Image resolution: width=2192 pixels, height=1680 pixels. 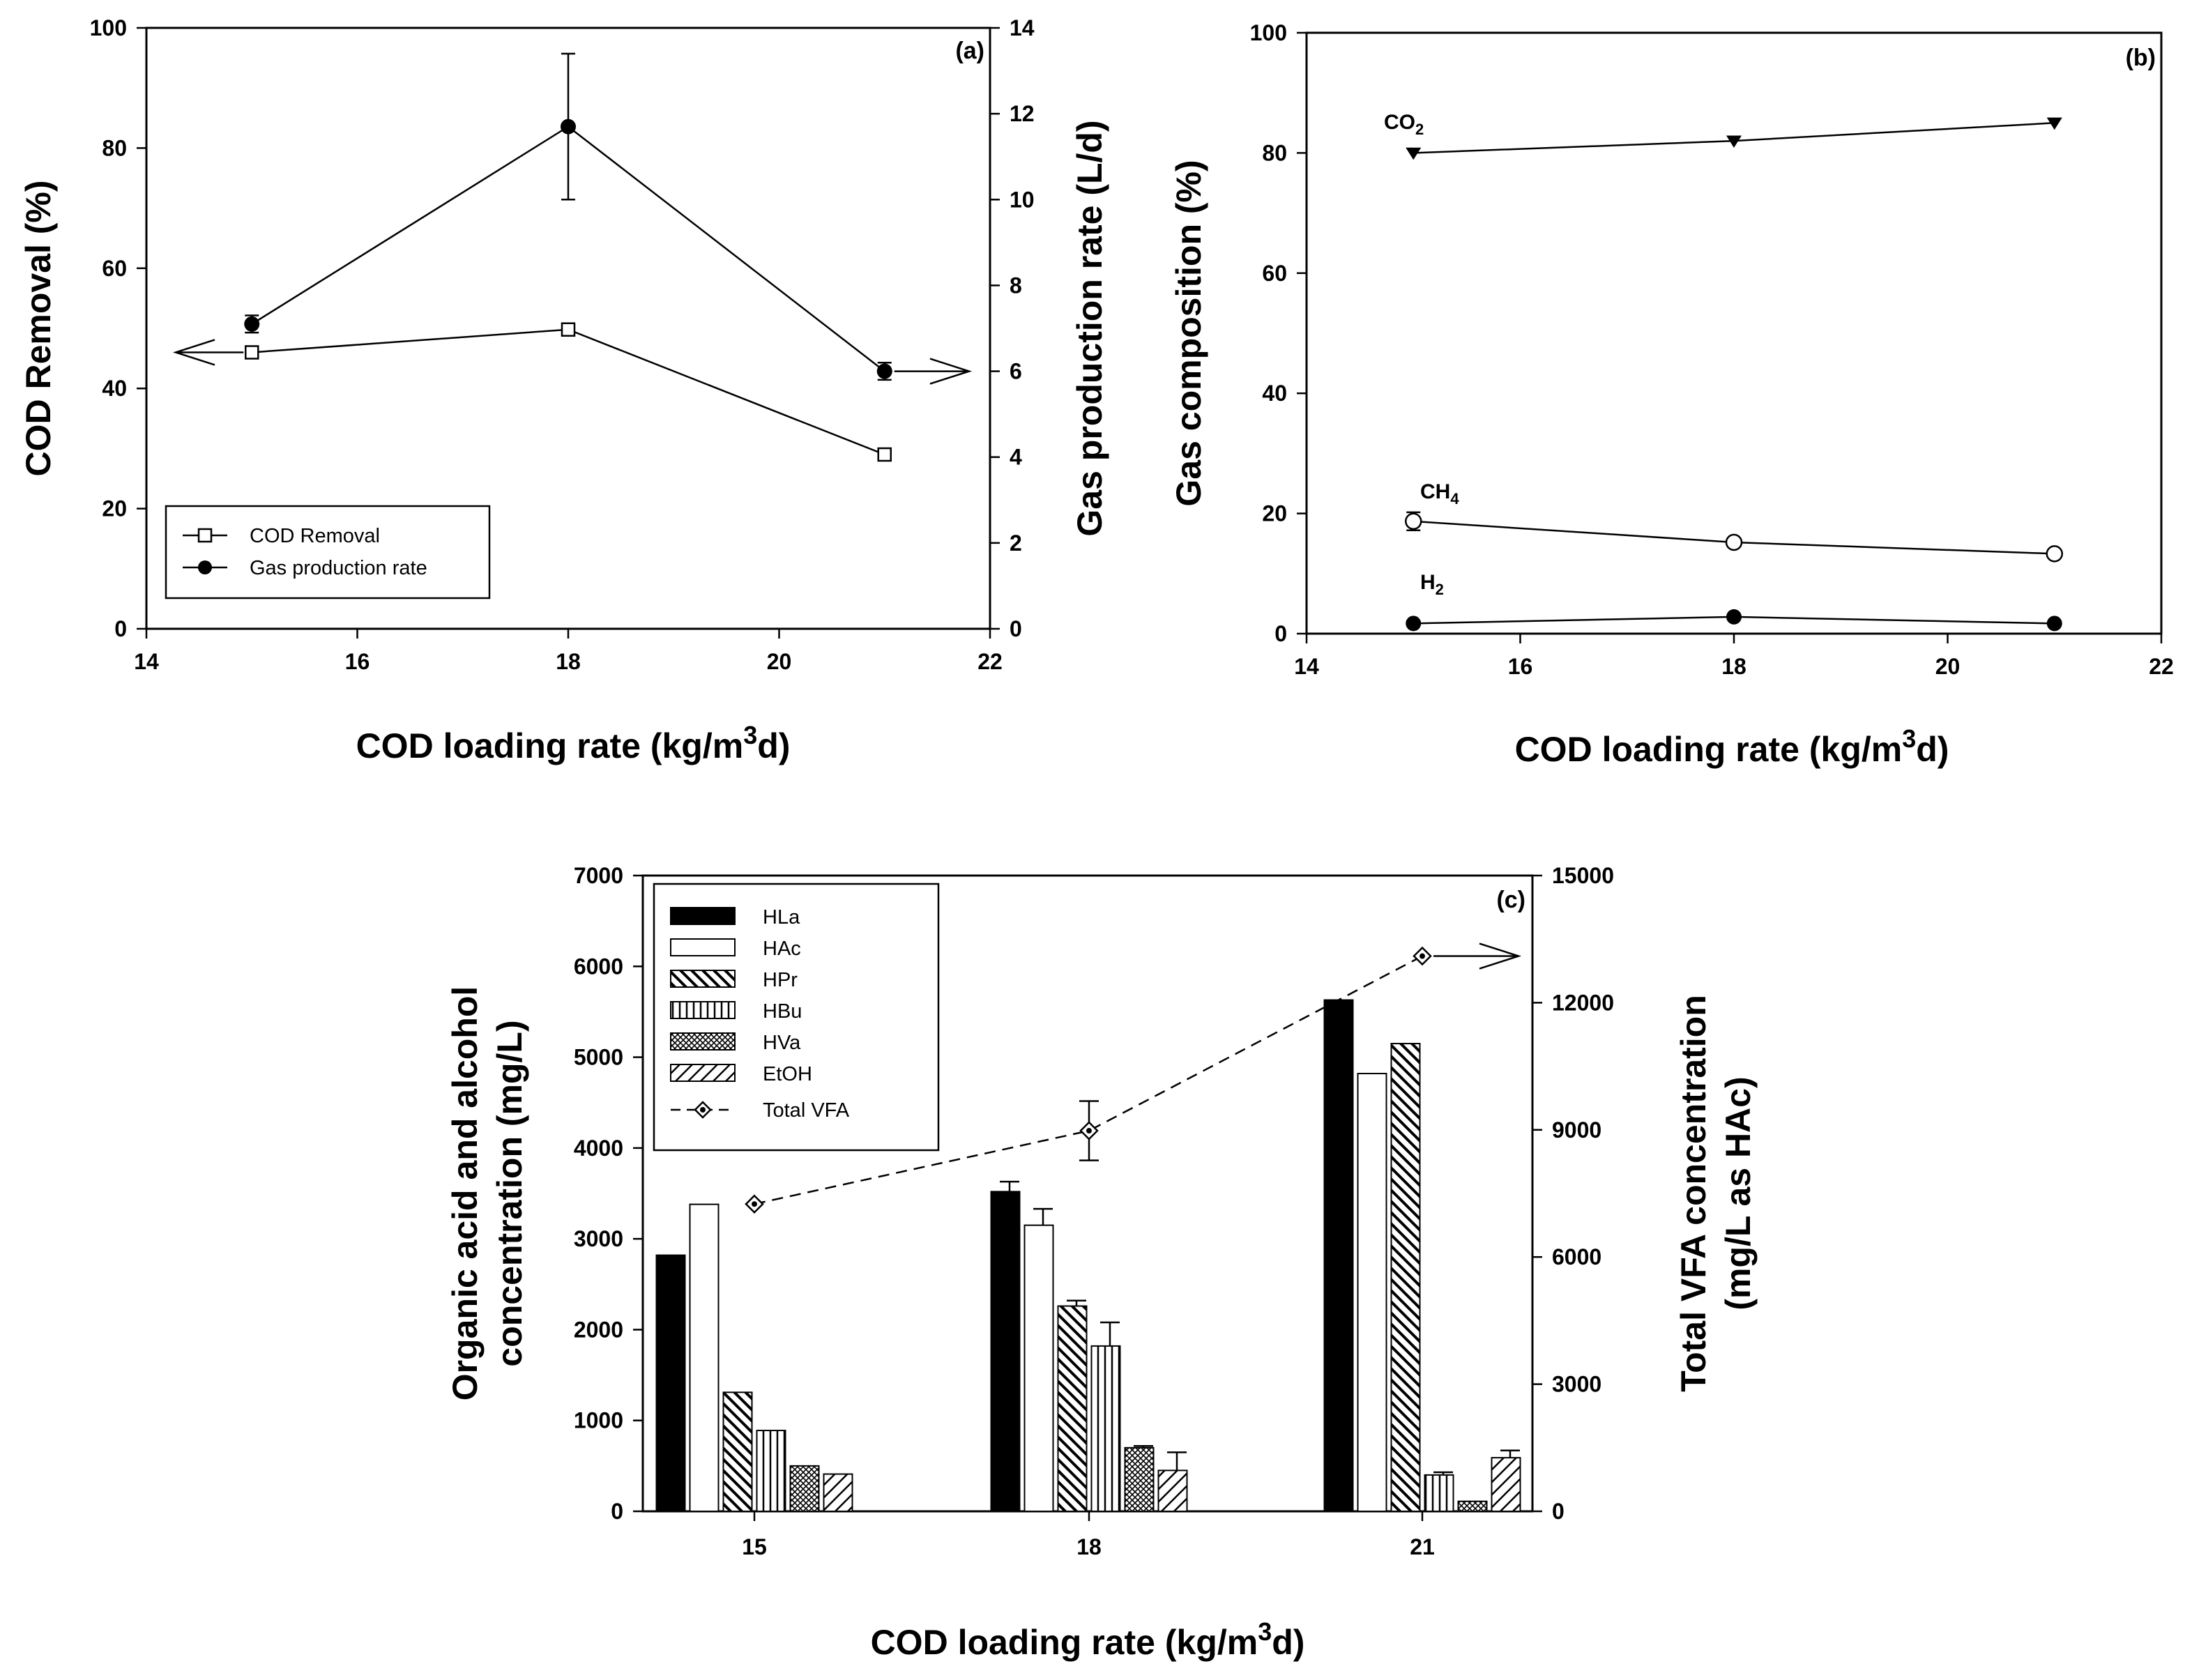 I want to click on panel-c-y2-tick-label: 12000, so click(x=1583, y=1002).